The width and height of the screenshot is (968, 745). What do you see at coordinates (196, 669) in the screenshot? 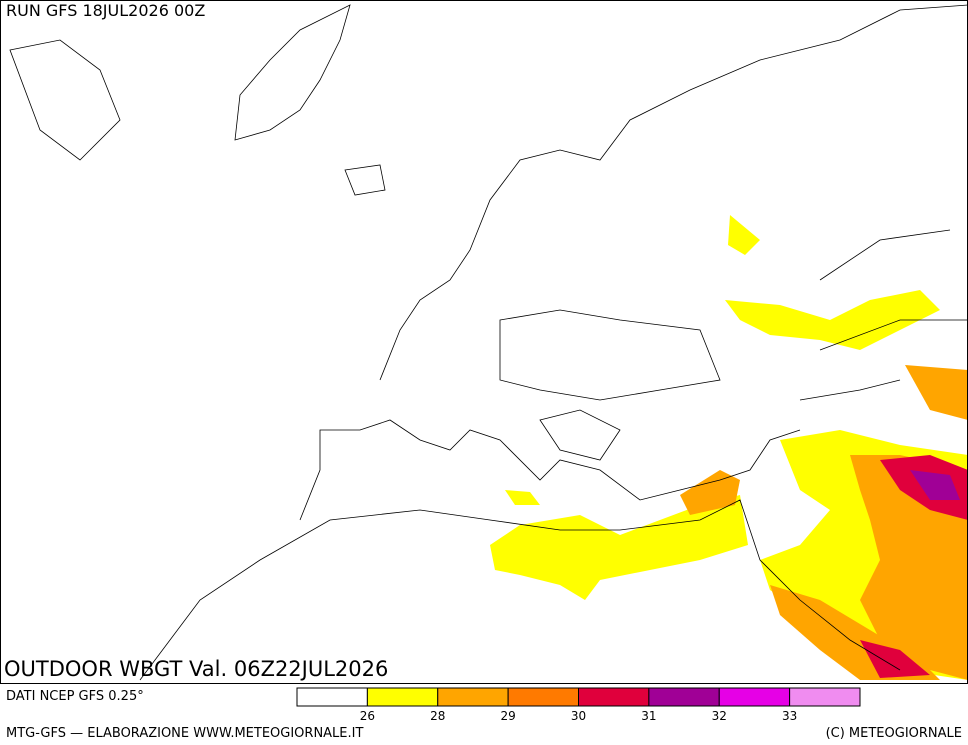
I see `map-title: OUTDOOR WBGT Val. 06Z22JUL2026` at bounding box center [196, 669].